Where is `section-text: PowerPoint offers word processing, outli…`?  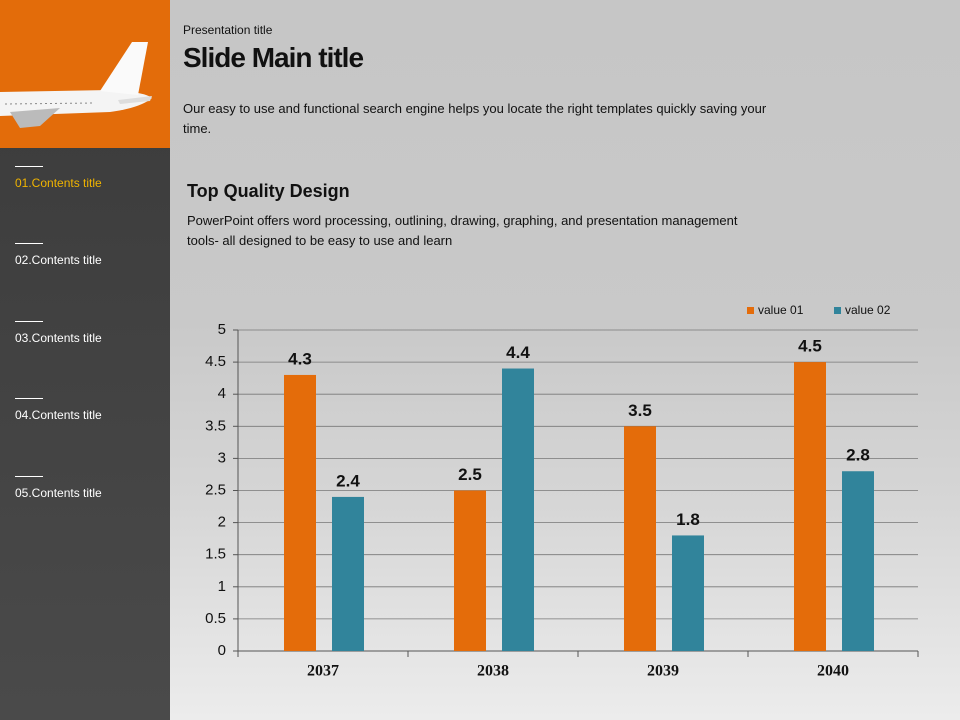 section-text: PowerPoint offers word processing, outli… is located at coordinates (462, 230).